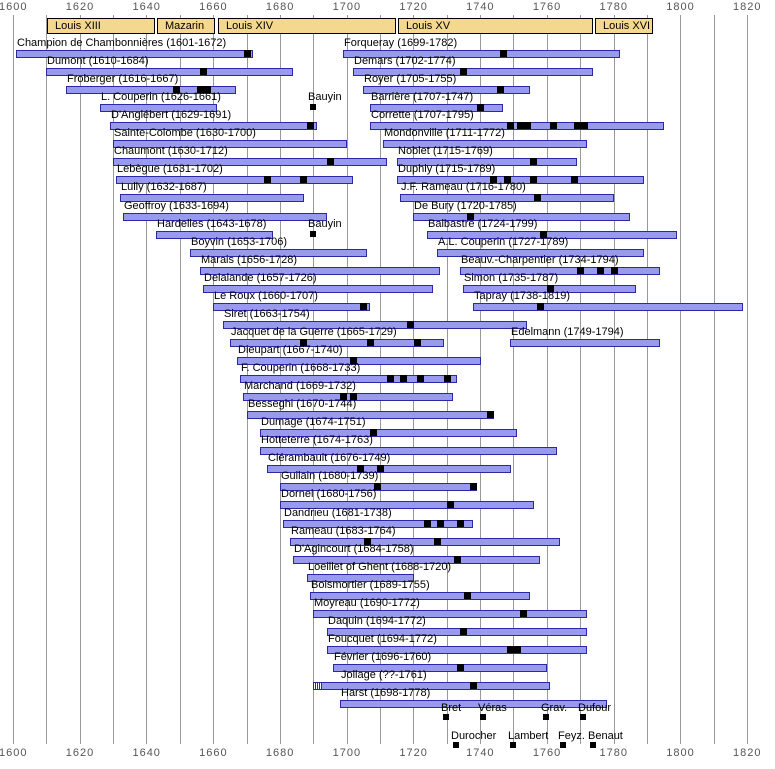 The image size is (775, 769). Describe the element at coordinates (280, 7) in the screenshot. I see `axis-tick-label-top: 1680` at that location.